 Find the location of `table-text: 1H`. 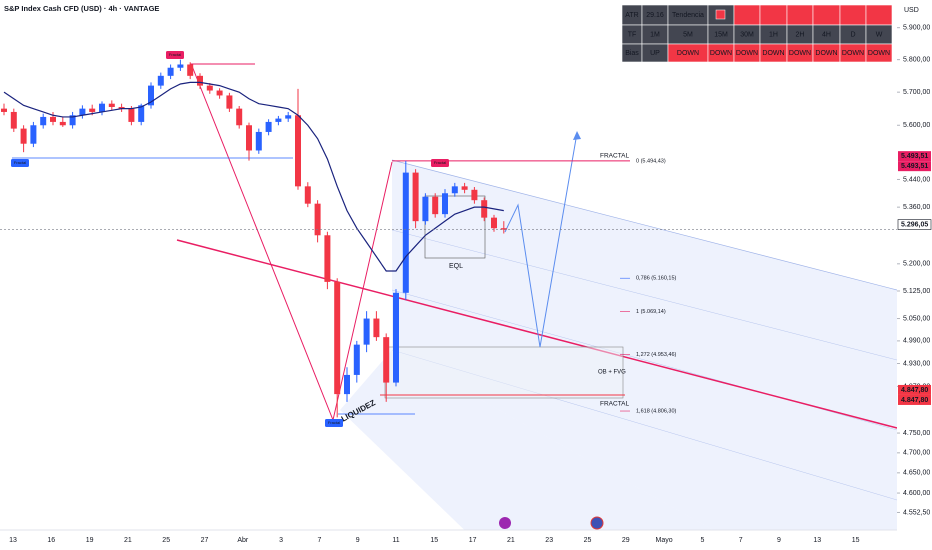

table-text: 1H is located at coordinates (773, 34).